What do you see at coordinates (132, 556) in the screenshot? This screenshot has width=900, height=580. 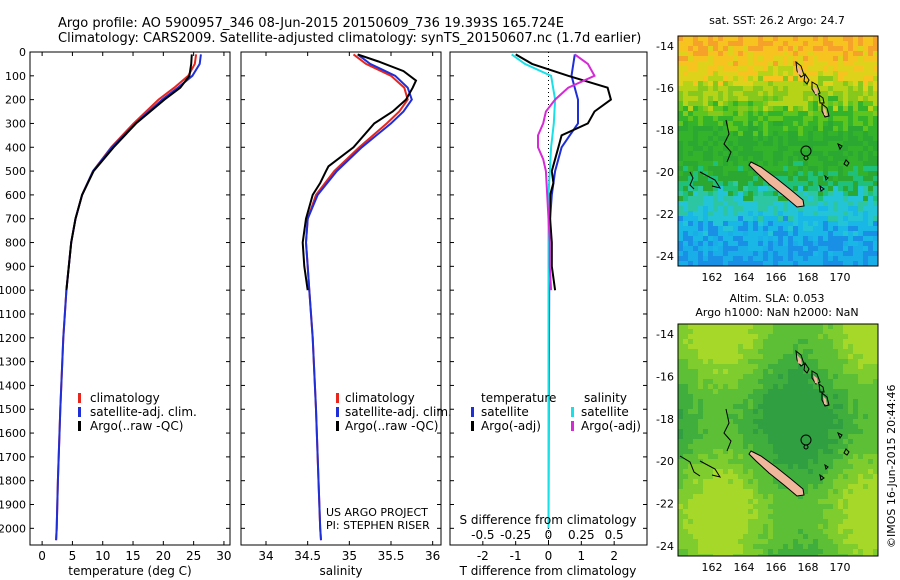 I see `x-tick-label: 15` at bounding box center [132, 556].